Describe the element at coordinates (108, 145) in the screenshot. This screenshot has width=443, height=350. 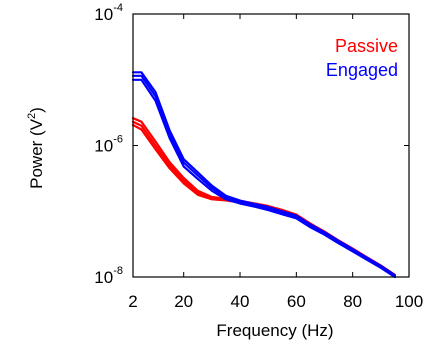
I see `y-tick-label: 10⁻⁶` at that location.